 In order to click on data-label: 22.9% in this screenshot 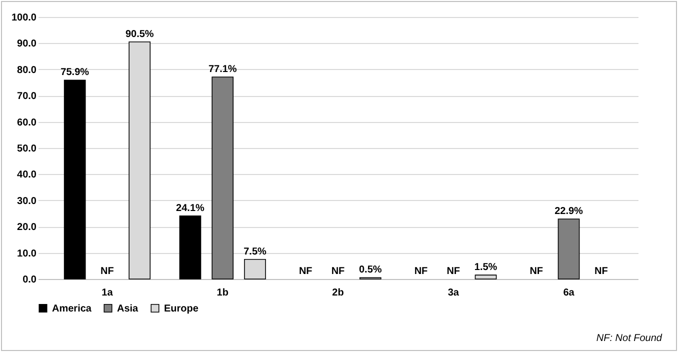, I will do `click(569, 211)`.